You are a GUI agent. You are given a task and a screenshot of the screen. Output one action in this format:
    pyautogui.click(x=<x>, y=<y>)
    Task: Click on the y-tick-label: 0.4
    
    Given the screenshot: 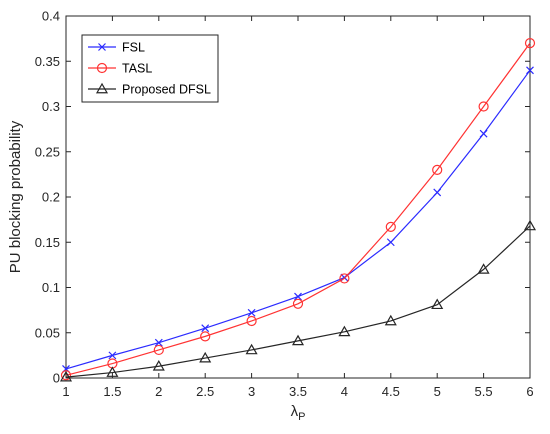 What is the action you would take?
    pyautogui.click(x=51, y=16)
    